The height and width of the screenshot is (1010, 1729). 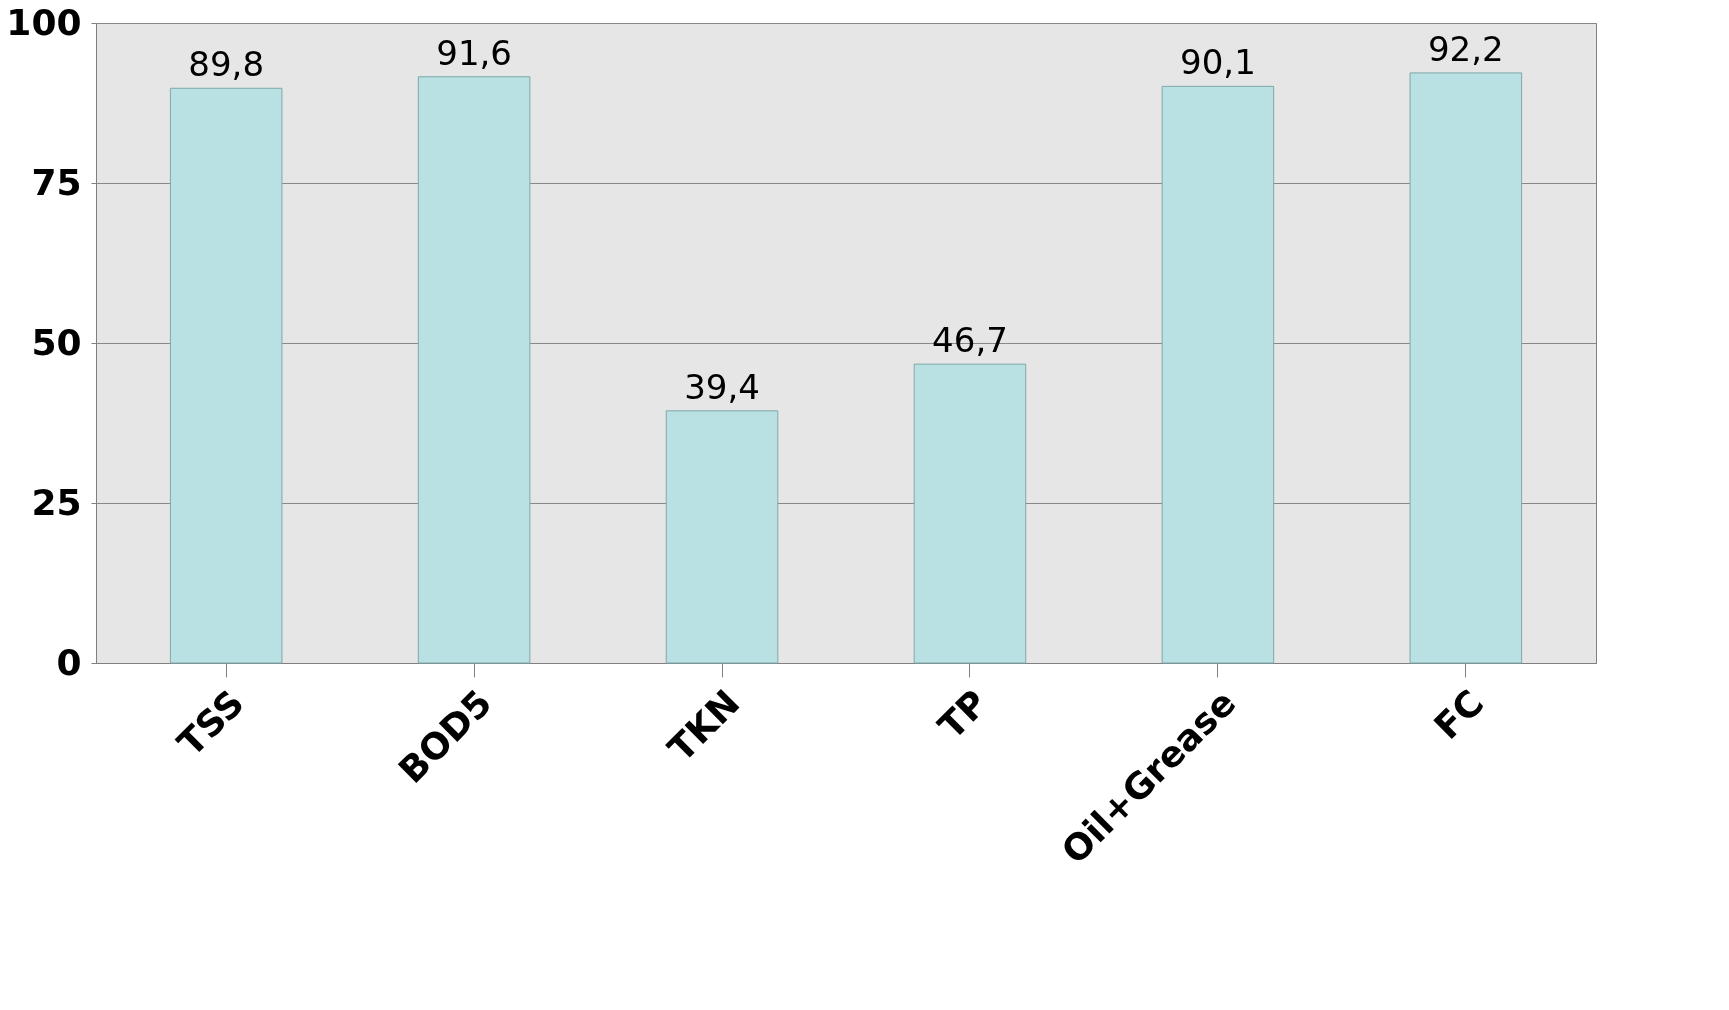 What do you see at coordinates (226, 64) in the screenshot?
I see `data-label: 89,8` at bounding box center [226, 64].